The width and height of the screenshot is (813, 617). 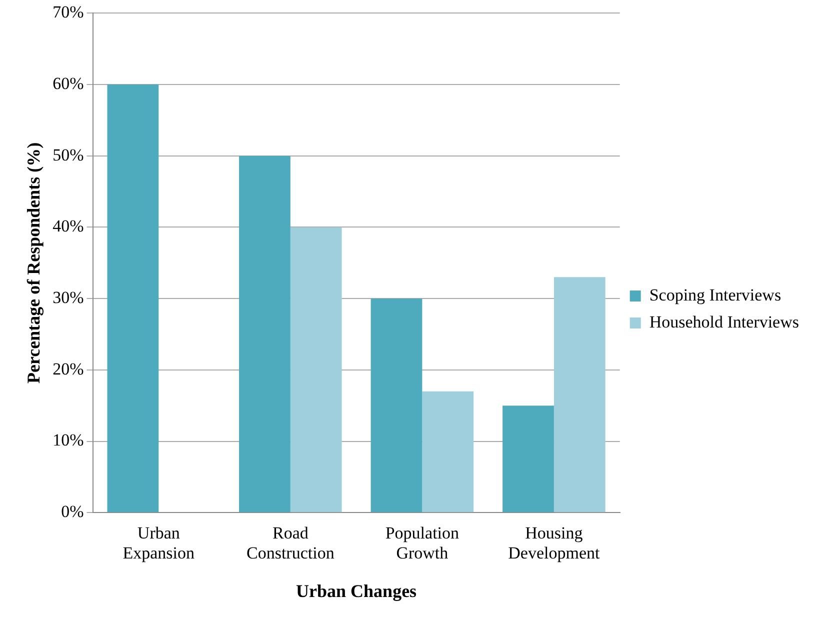 I want to click on legend-label: Household Interviews, so click(x=724, y=322).